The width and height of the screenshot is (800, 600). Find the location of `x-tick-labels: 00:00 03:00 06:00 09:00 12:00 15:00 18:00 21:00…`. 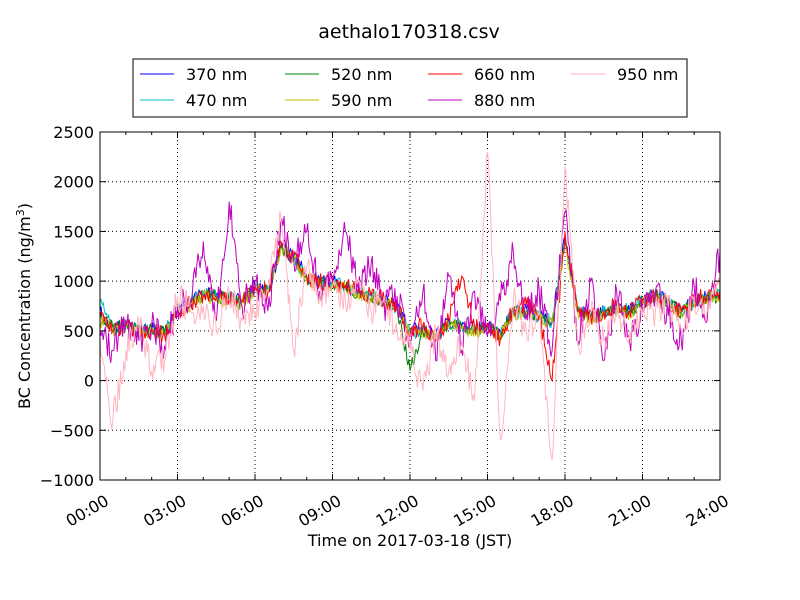

x-tick-labels: 00:00 03:00 06:00 09:00 12:00 15:00 18:00 21:00… is located at coordinates (397, 511).